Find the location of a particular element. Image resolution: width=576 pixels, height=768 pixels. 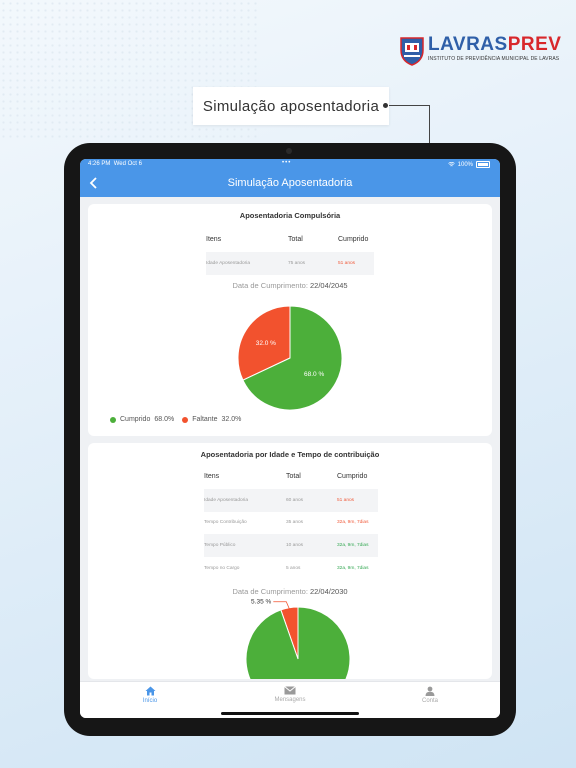

battery-percent: 100% is located at coordinates (465, 164).